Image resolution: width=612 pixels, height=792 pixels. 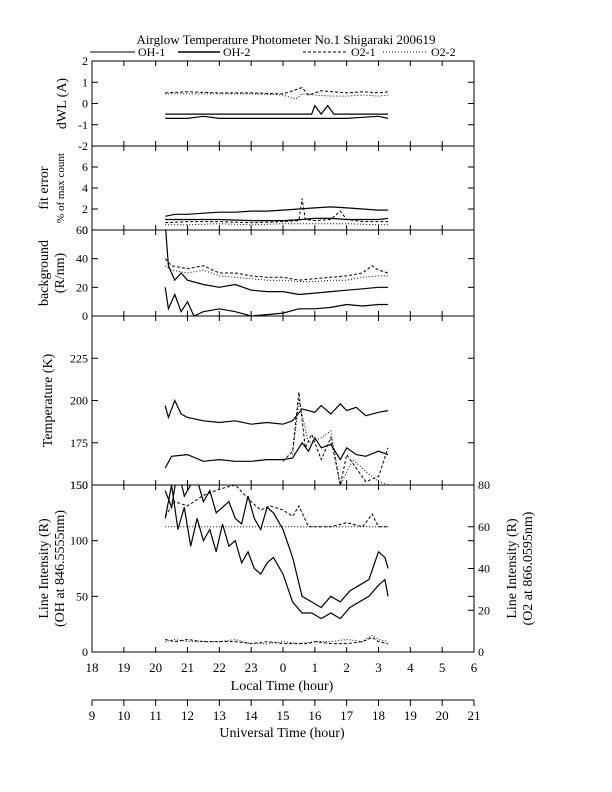 I want to click on local-time-tick-label: 23, so click(x=251, y=667).